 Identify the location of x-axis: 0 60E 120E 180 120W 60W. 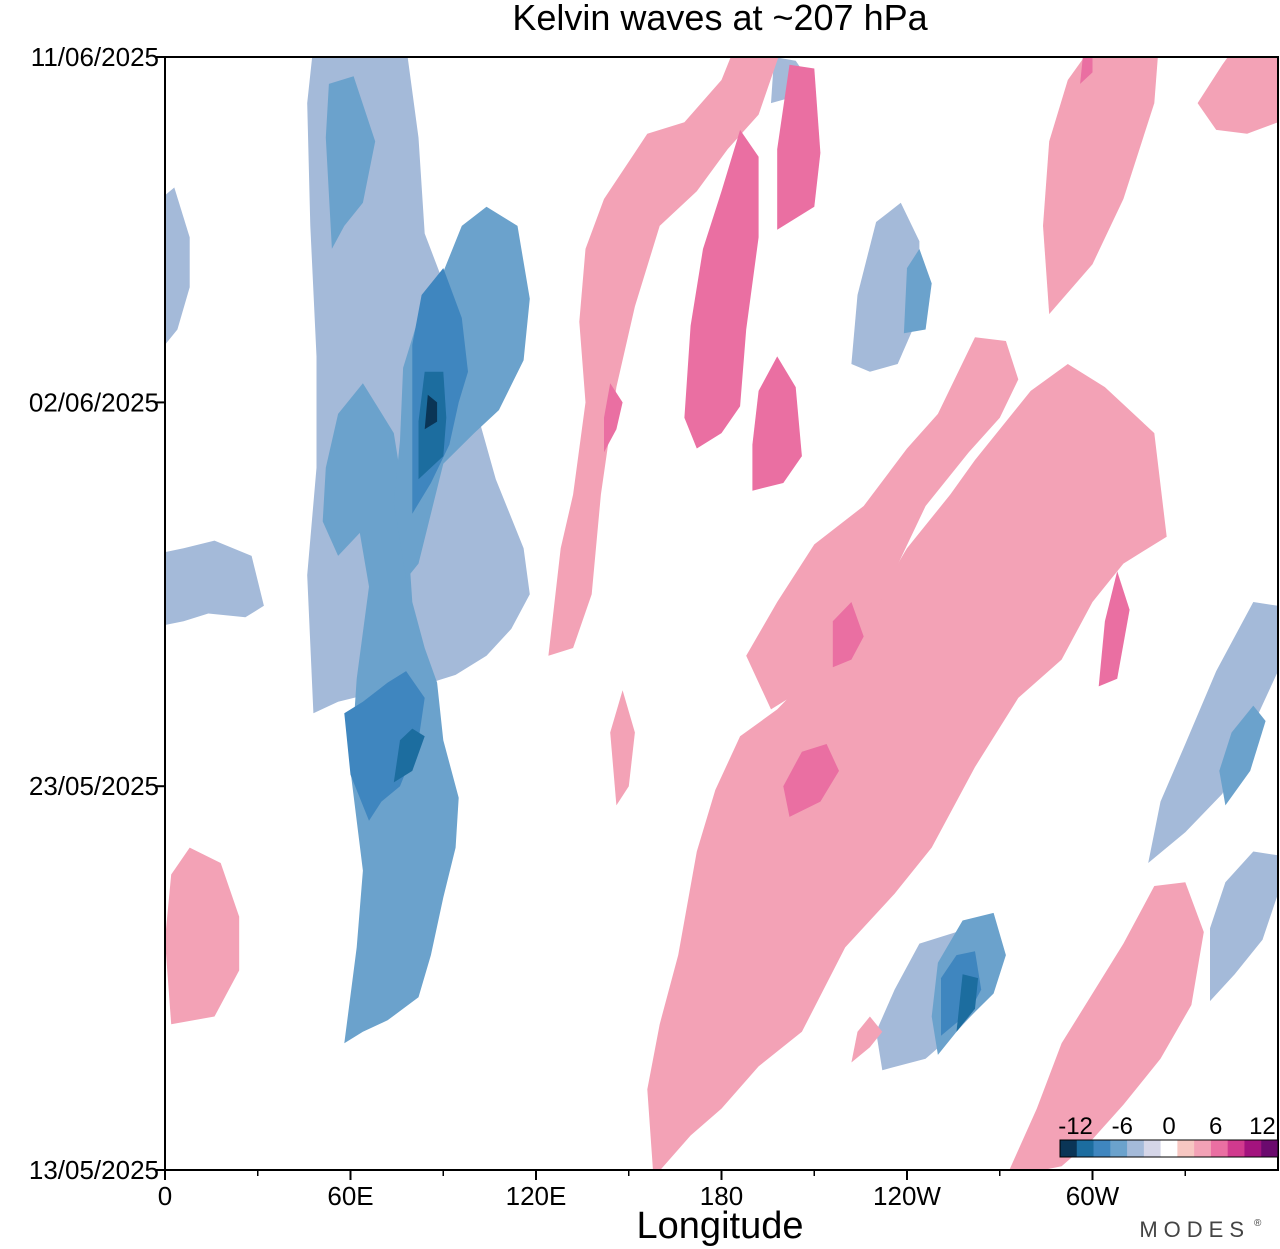
(672, 1190).